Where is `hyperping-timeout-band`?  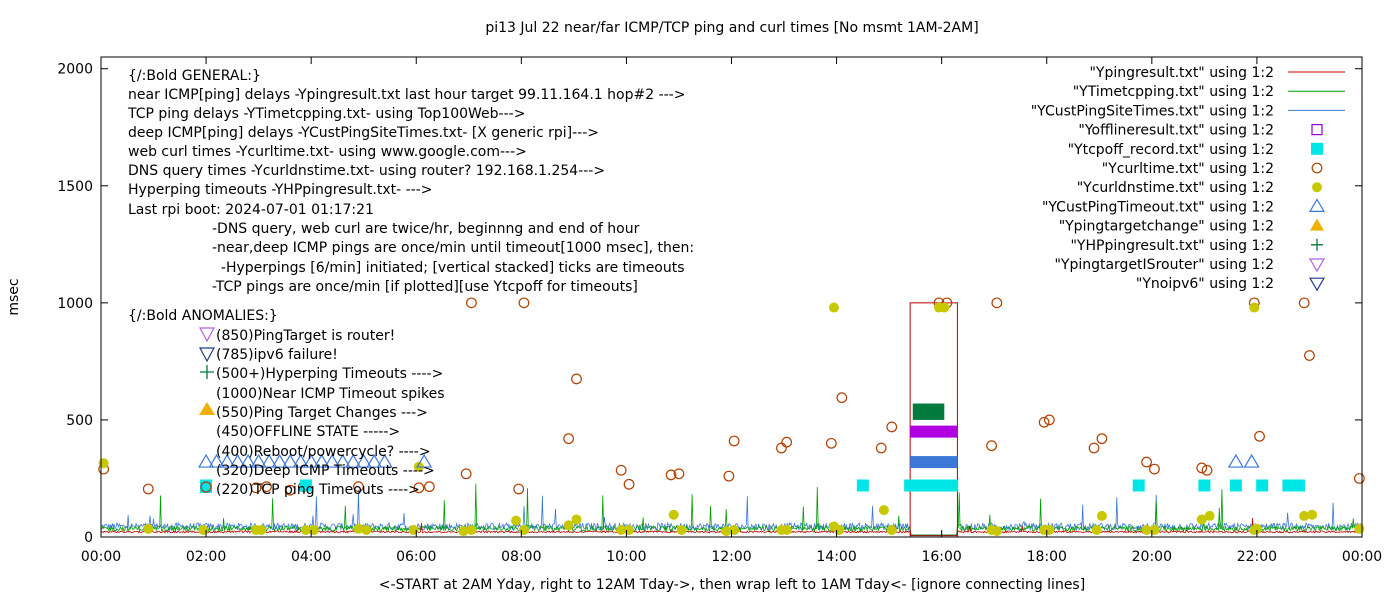
hyperping-timeout-band is located at coordinates (928, 411).